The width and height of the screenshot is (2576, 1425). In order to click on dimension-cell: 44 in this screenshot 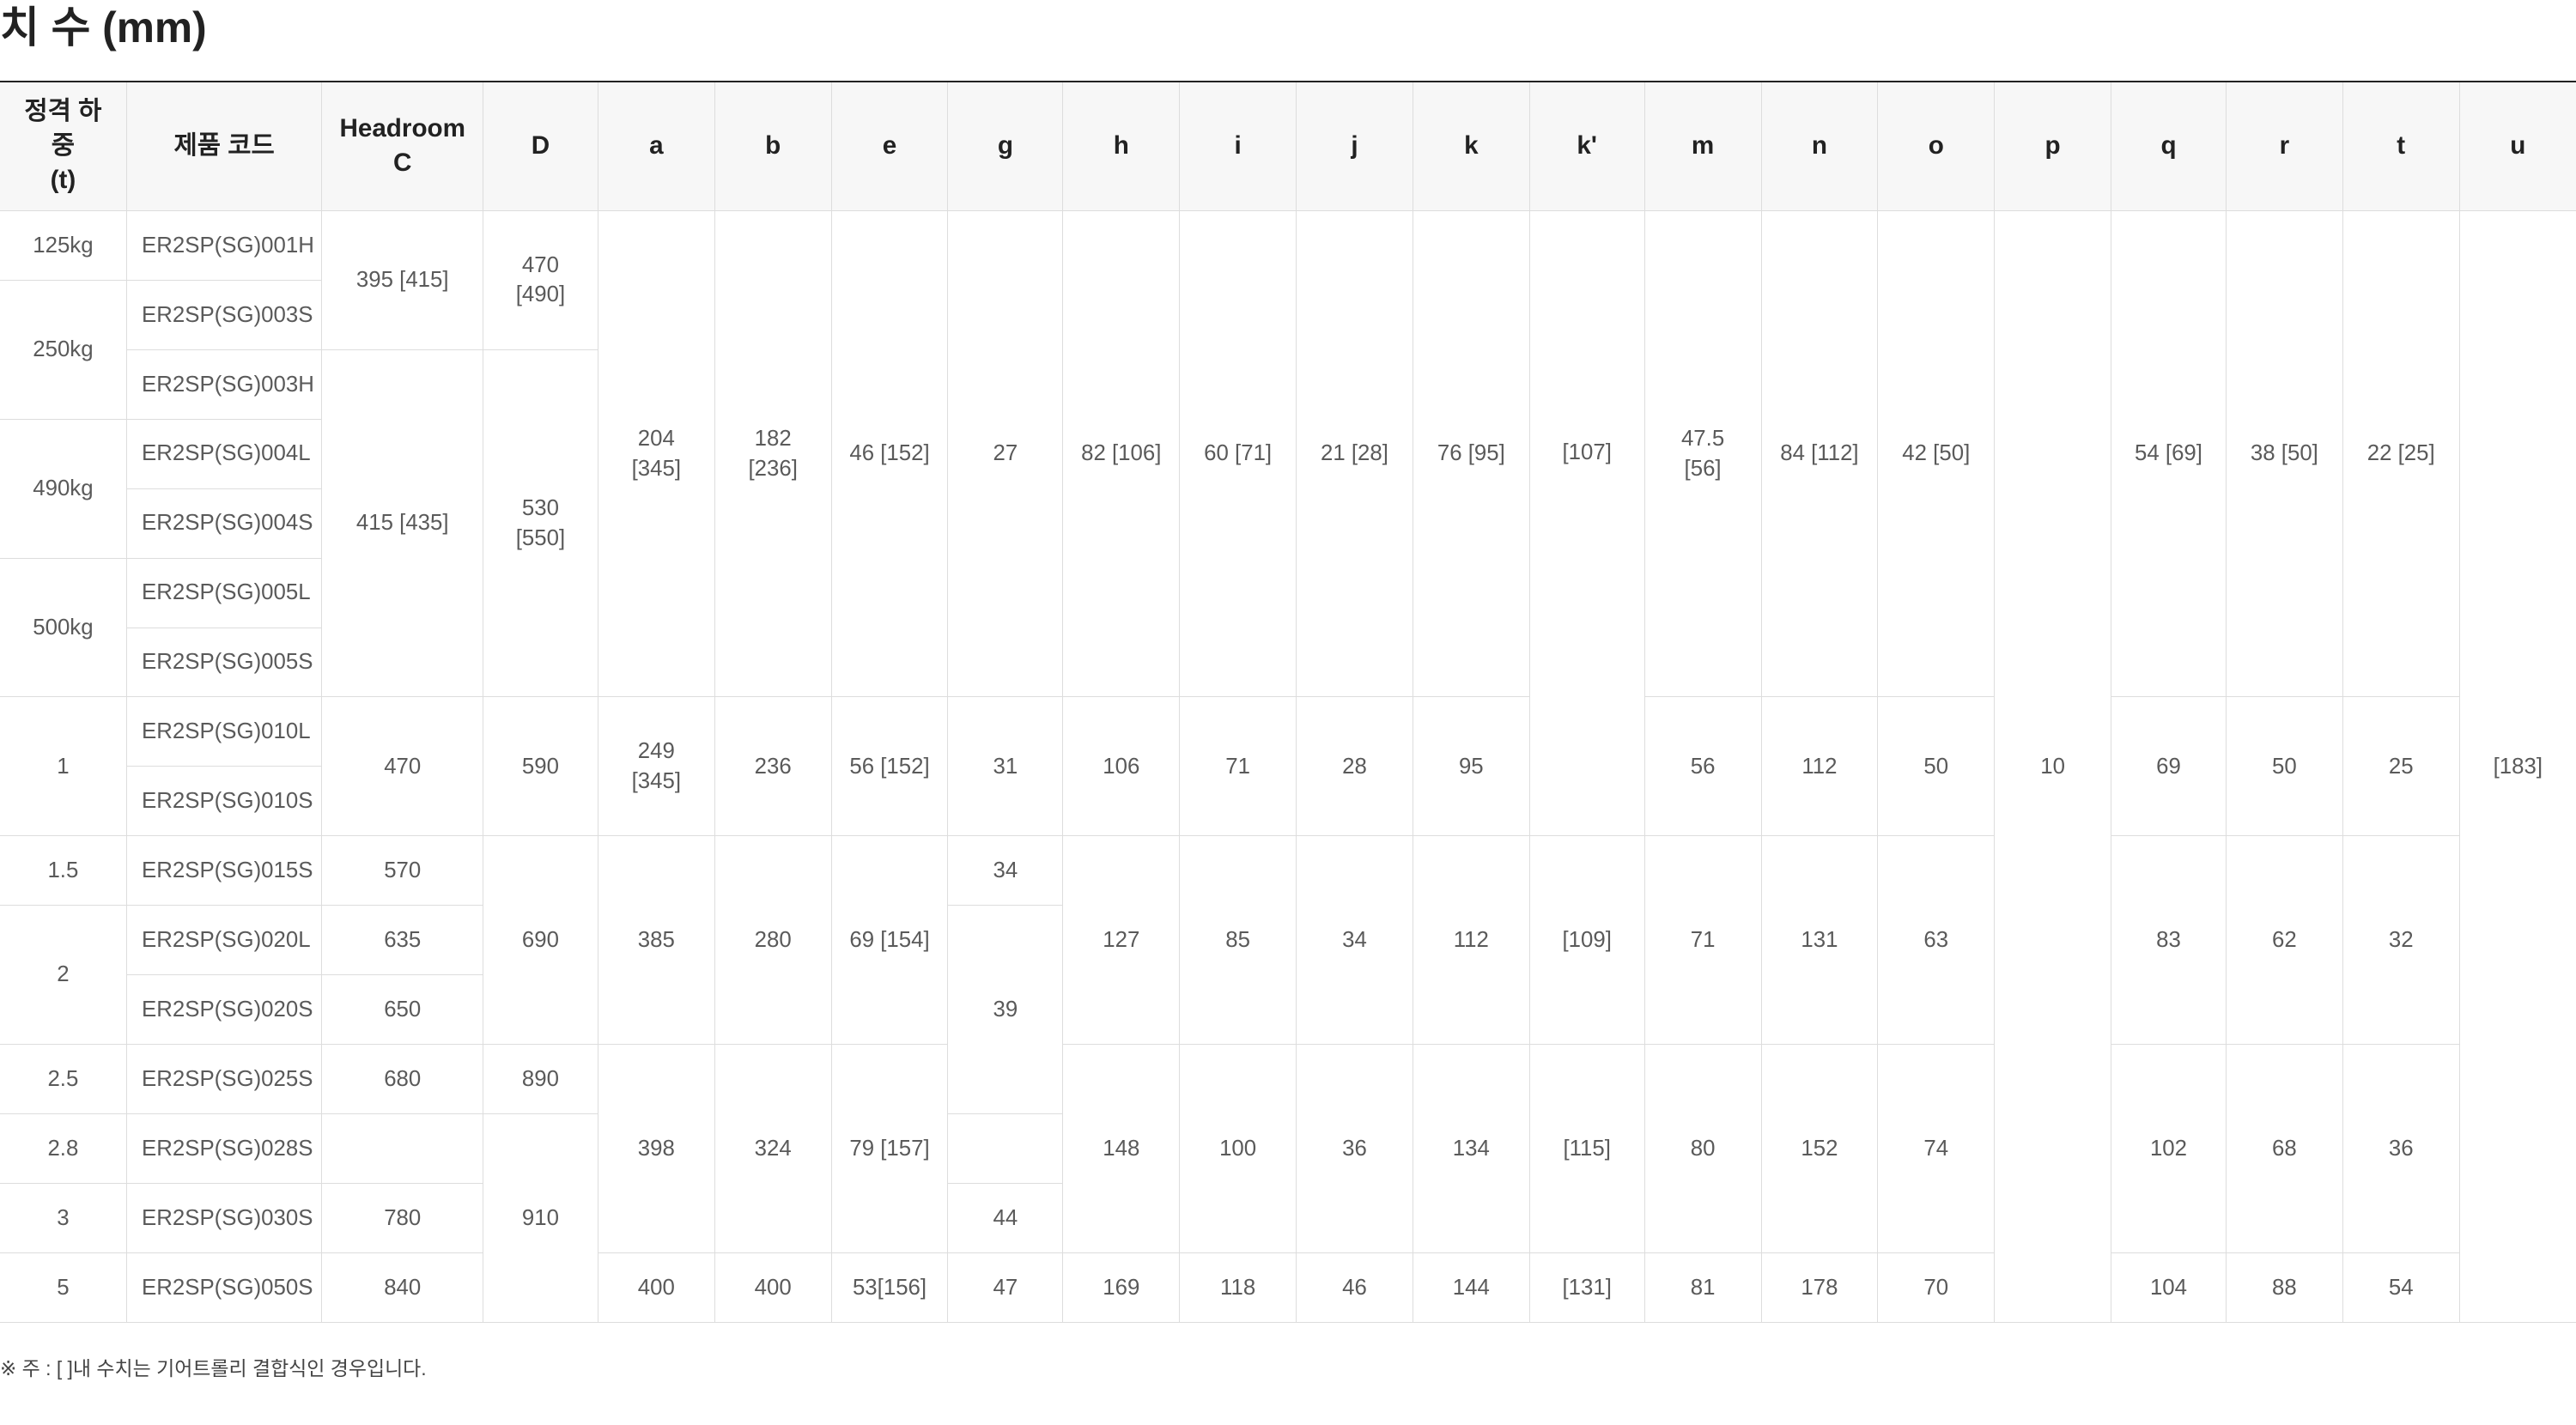, I will do `click(1006, 1217)`.